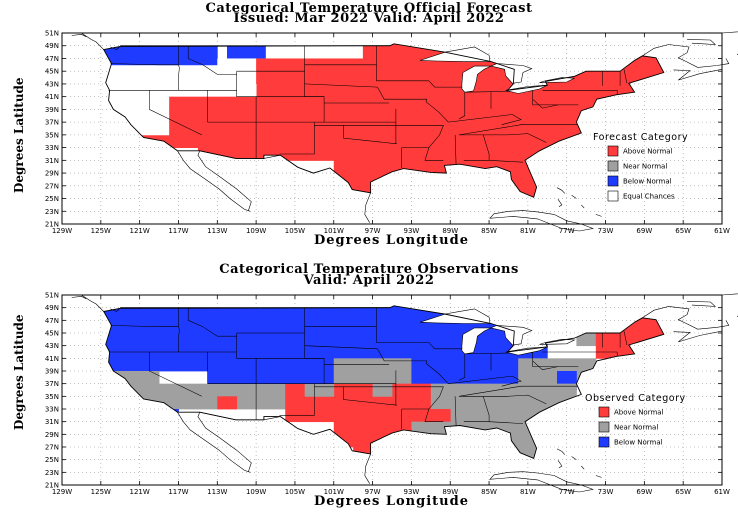  What do you see at coordinates (217, 492) in the screenshot?
I see `lon-tick-label: 113W` at bounding box center [217, 492].